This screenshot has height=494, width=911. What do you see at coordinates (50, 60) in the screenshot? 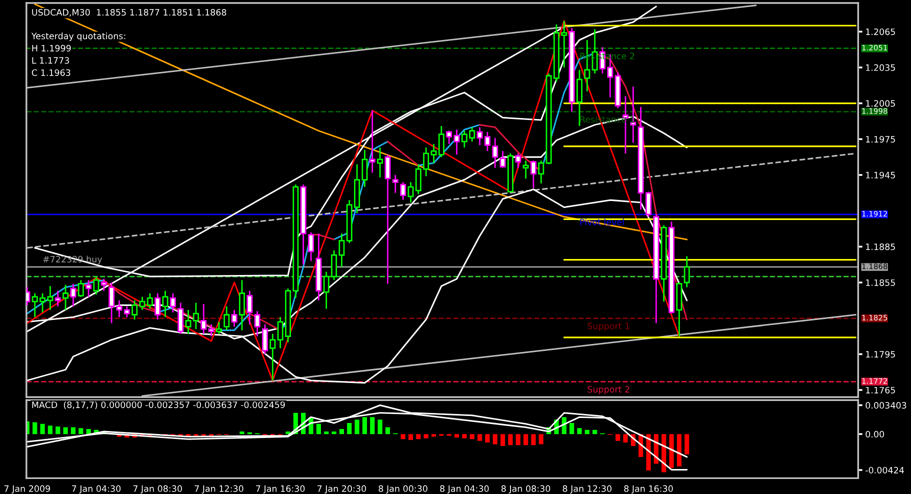
I see `annotation: L 1.1773` at bounding box center [50, 60].